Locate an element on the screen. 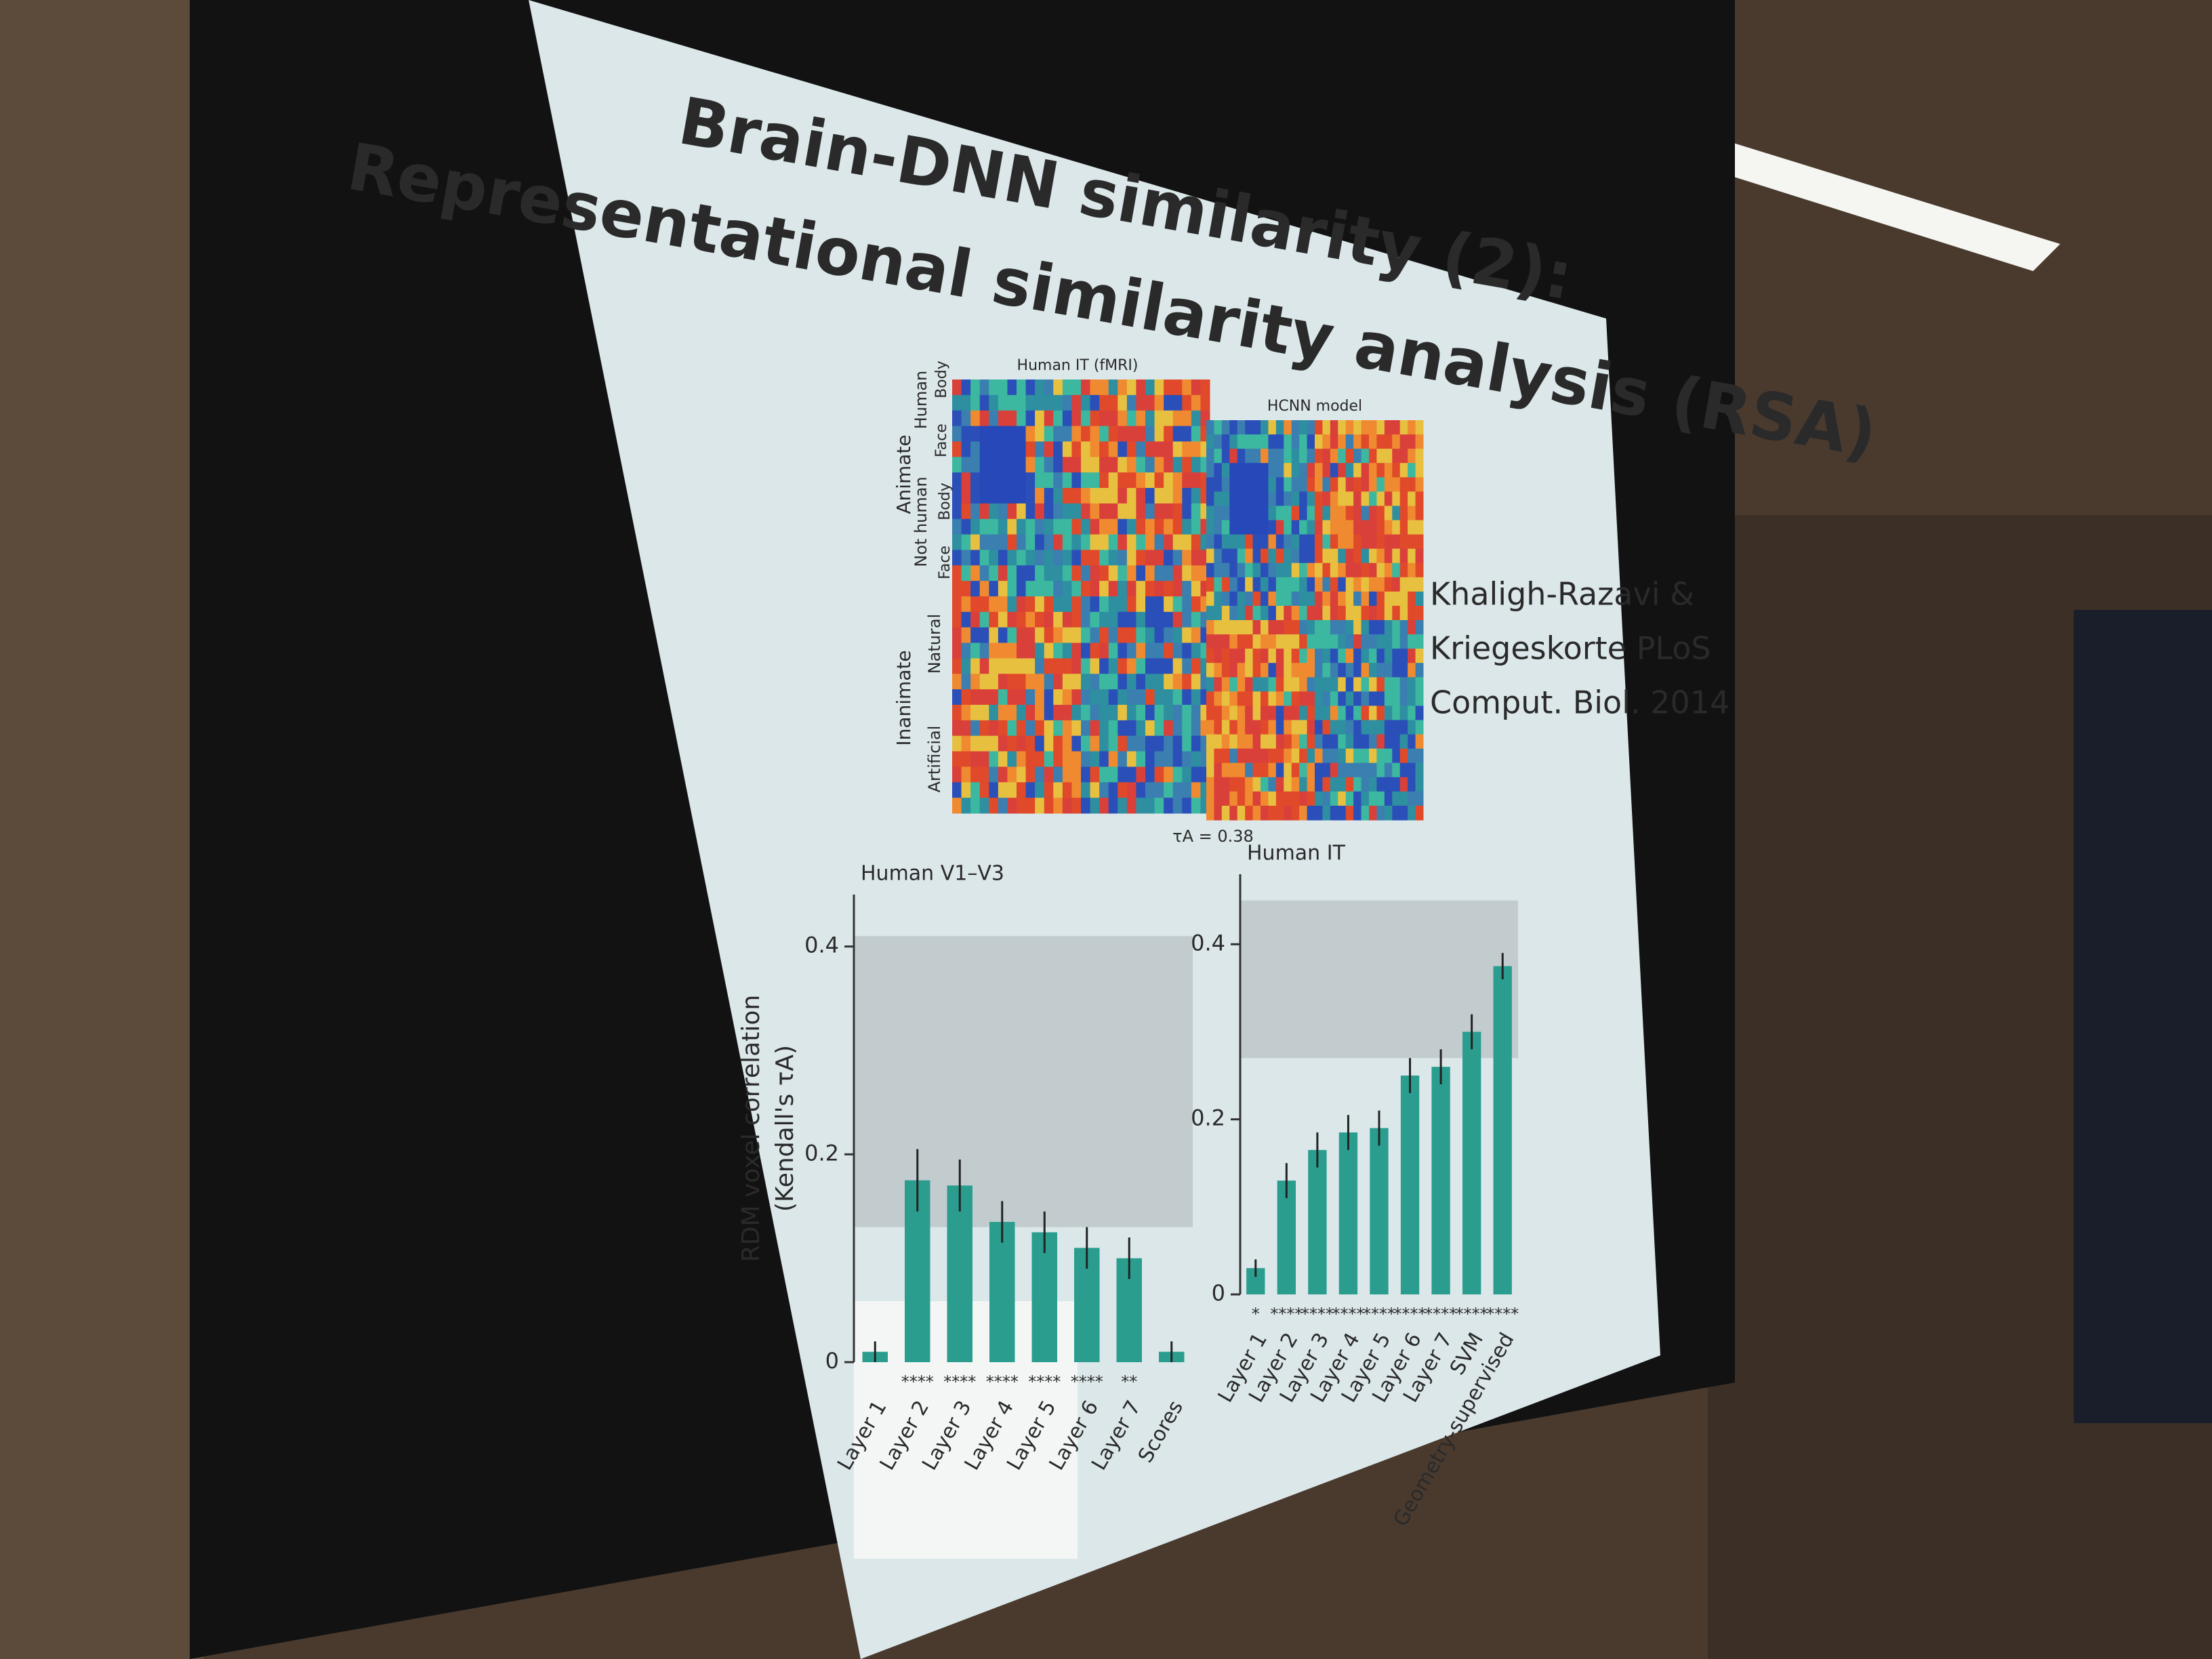 The height and width of the screenshot is (1659, 2212). bar is located at coordinates (1002, 1292).